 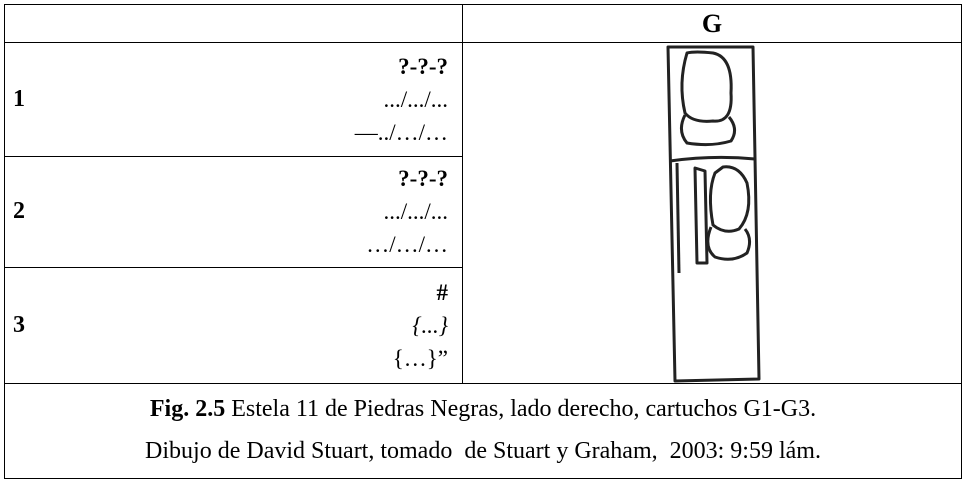 I want to click on glyph-drawing, so click(x=713, y=214).